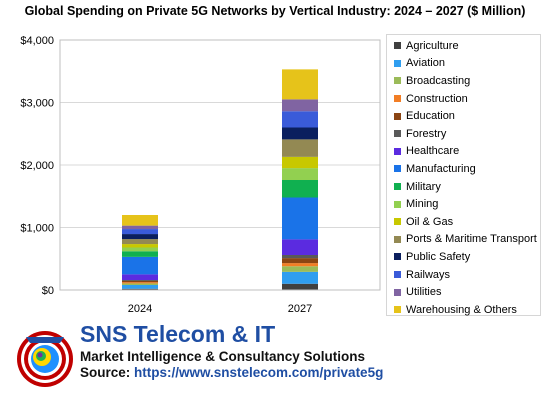 The image size is (550, 403). I want to click on legend-label: Mining, so click(422, 204).